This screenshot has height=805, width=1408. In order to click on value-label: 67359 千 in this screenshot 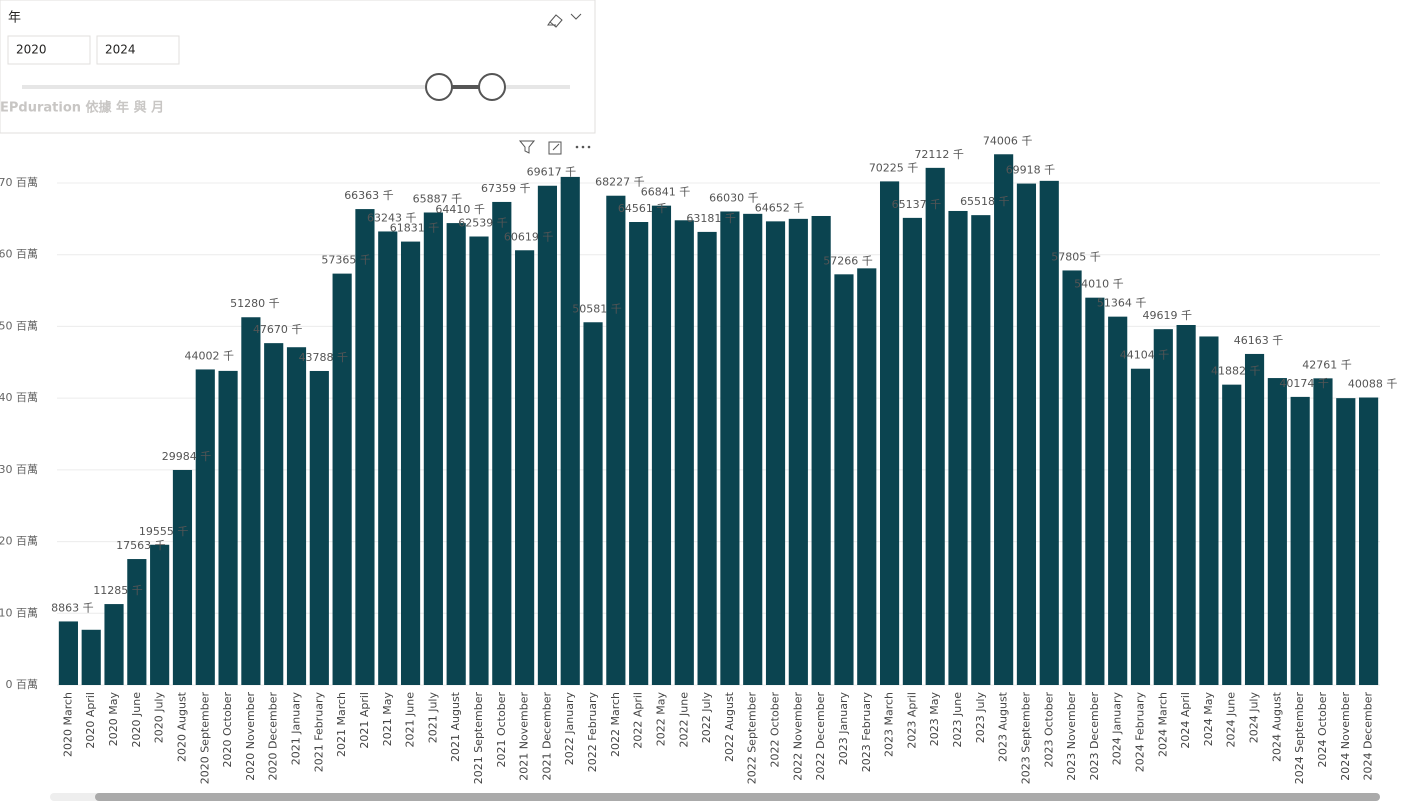, I will do `click(506, 188)`.